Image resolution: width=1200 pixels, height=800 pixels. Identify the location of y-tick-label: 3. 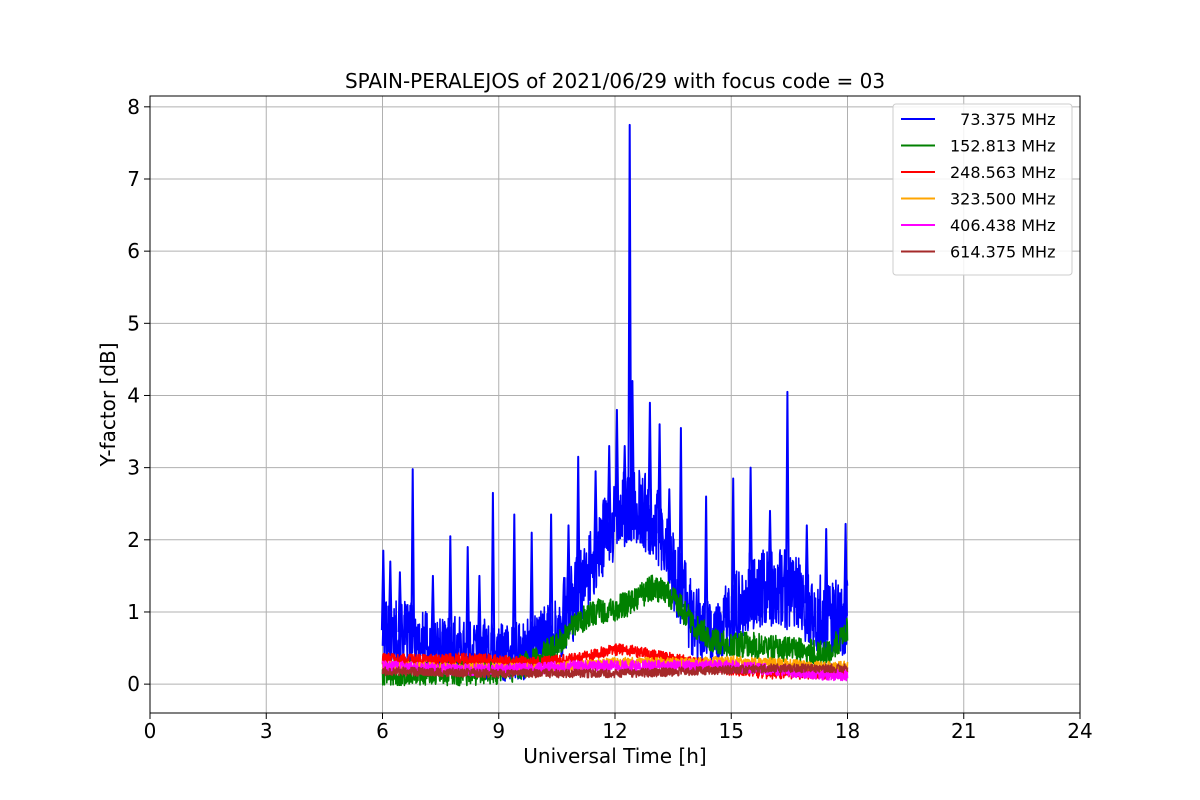
(133, 468).